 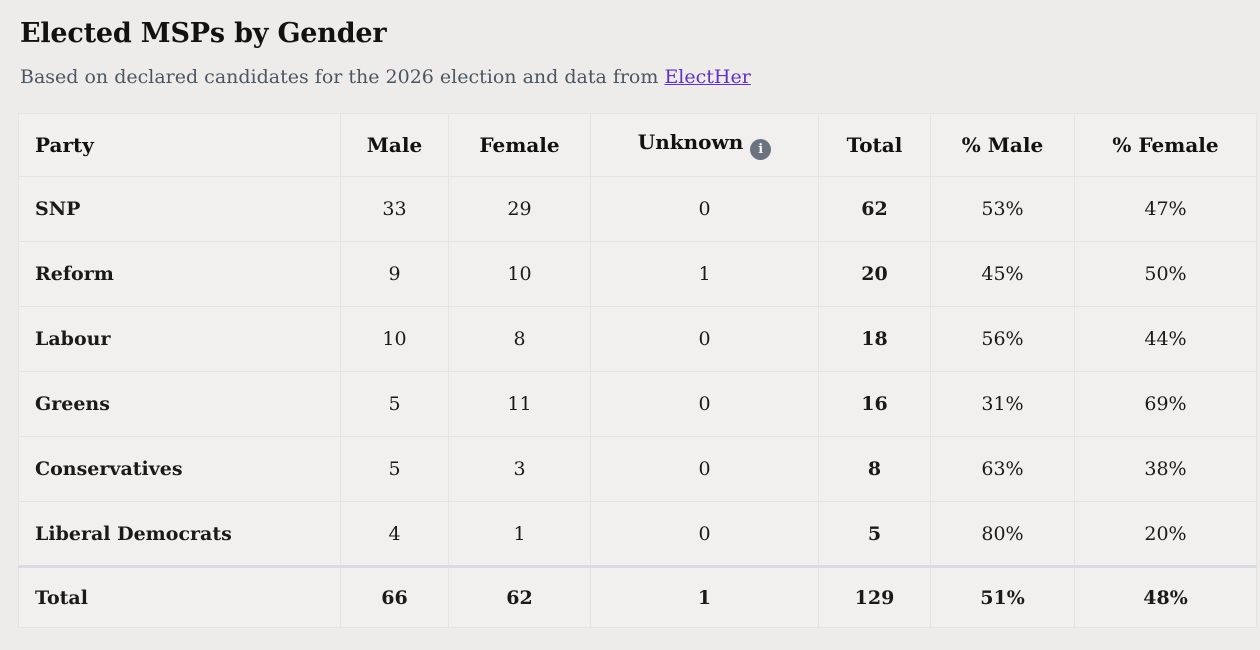 I want to click on cell-female: 10, so click(x=519, y=274).